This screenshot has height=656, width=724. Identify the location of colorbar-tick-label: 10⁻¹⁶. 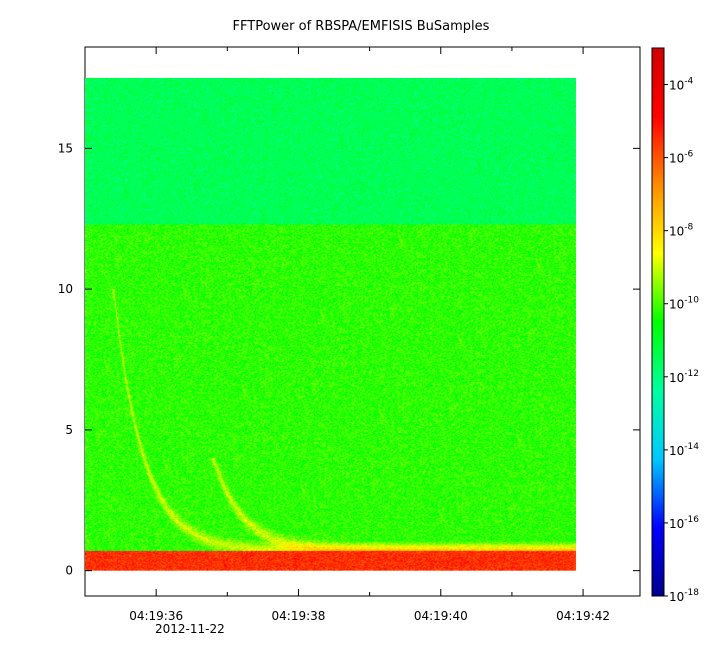
(684, 523).